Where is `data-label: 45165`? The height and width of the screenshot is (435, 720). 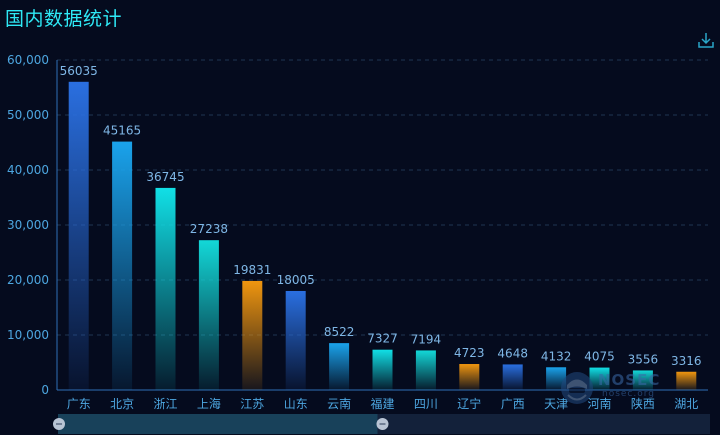 data-label: 45165 is located at coordinates (122, 131).